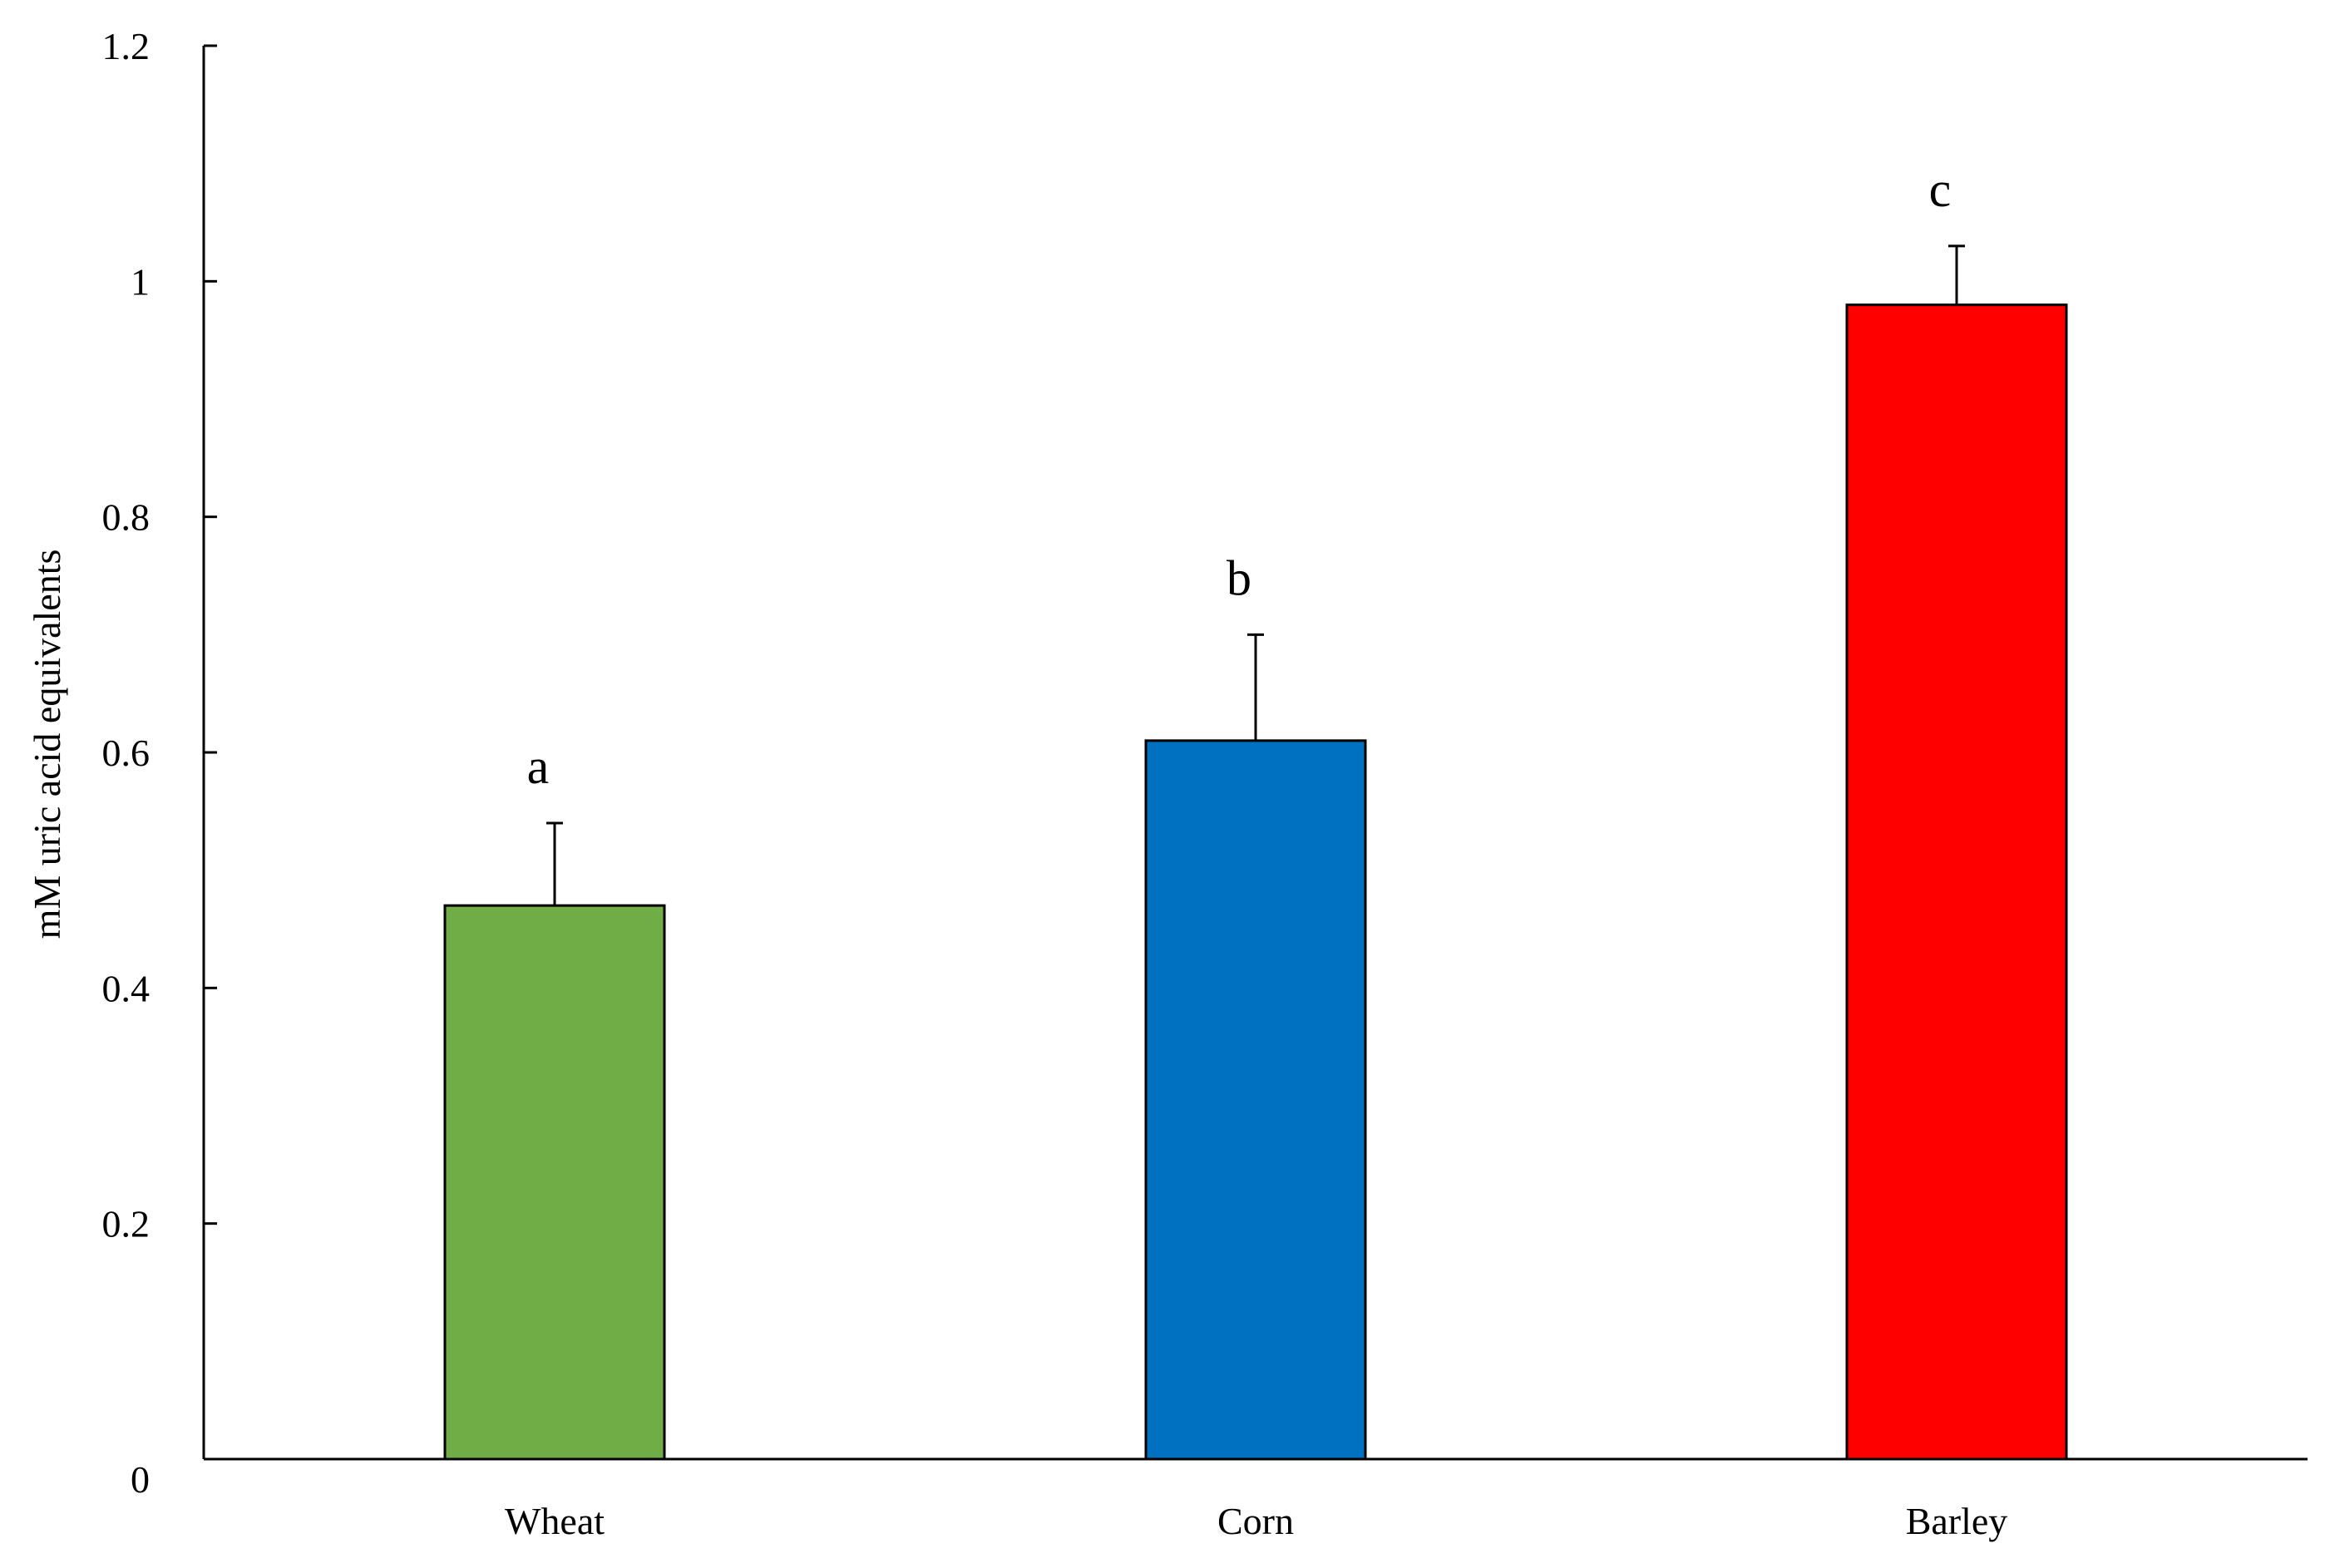 The height and width of the screenshot is (1568, 2330). I want to click on bar-corn, so click(1255, 1100).